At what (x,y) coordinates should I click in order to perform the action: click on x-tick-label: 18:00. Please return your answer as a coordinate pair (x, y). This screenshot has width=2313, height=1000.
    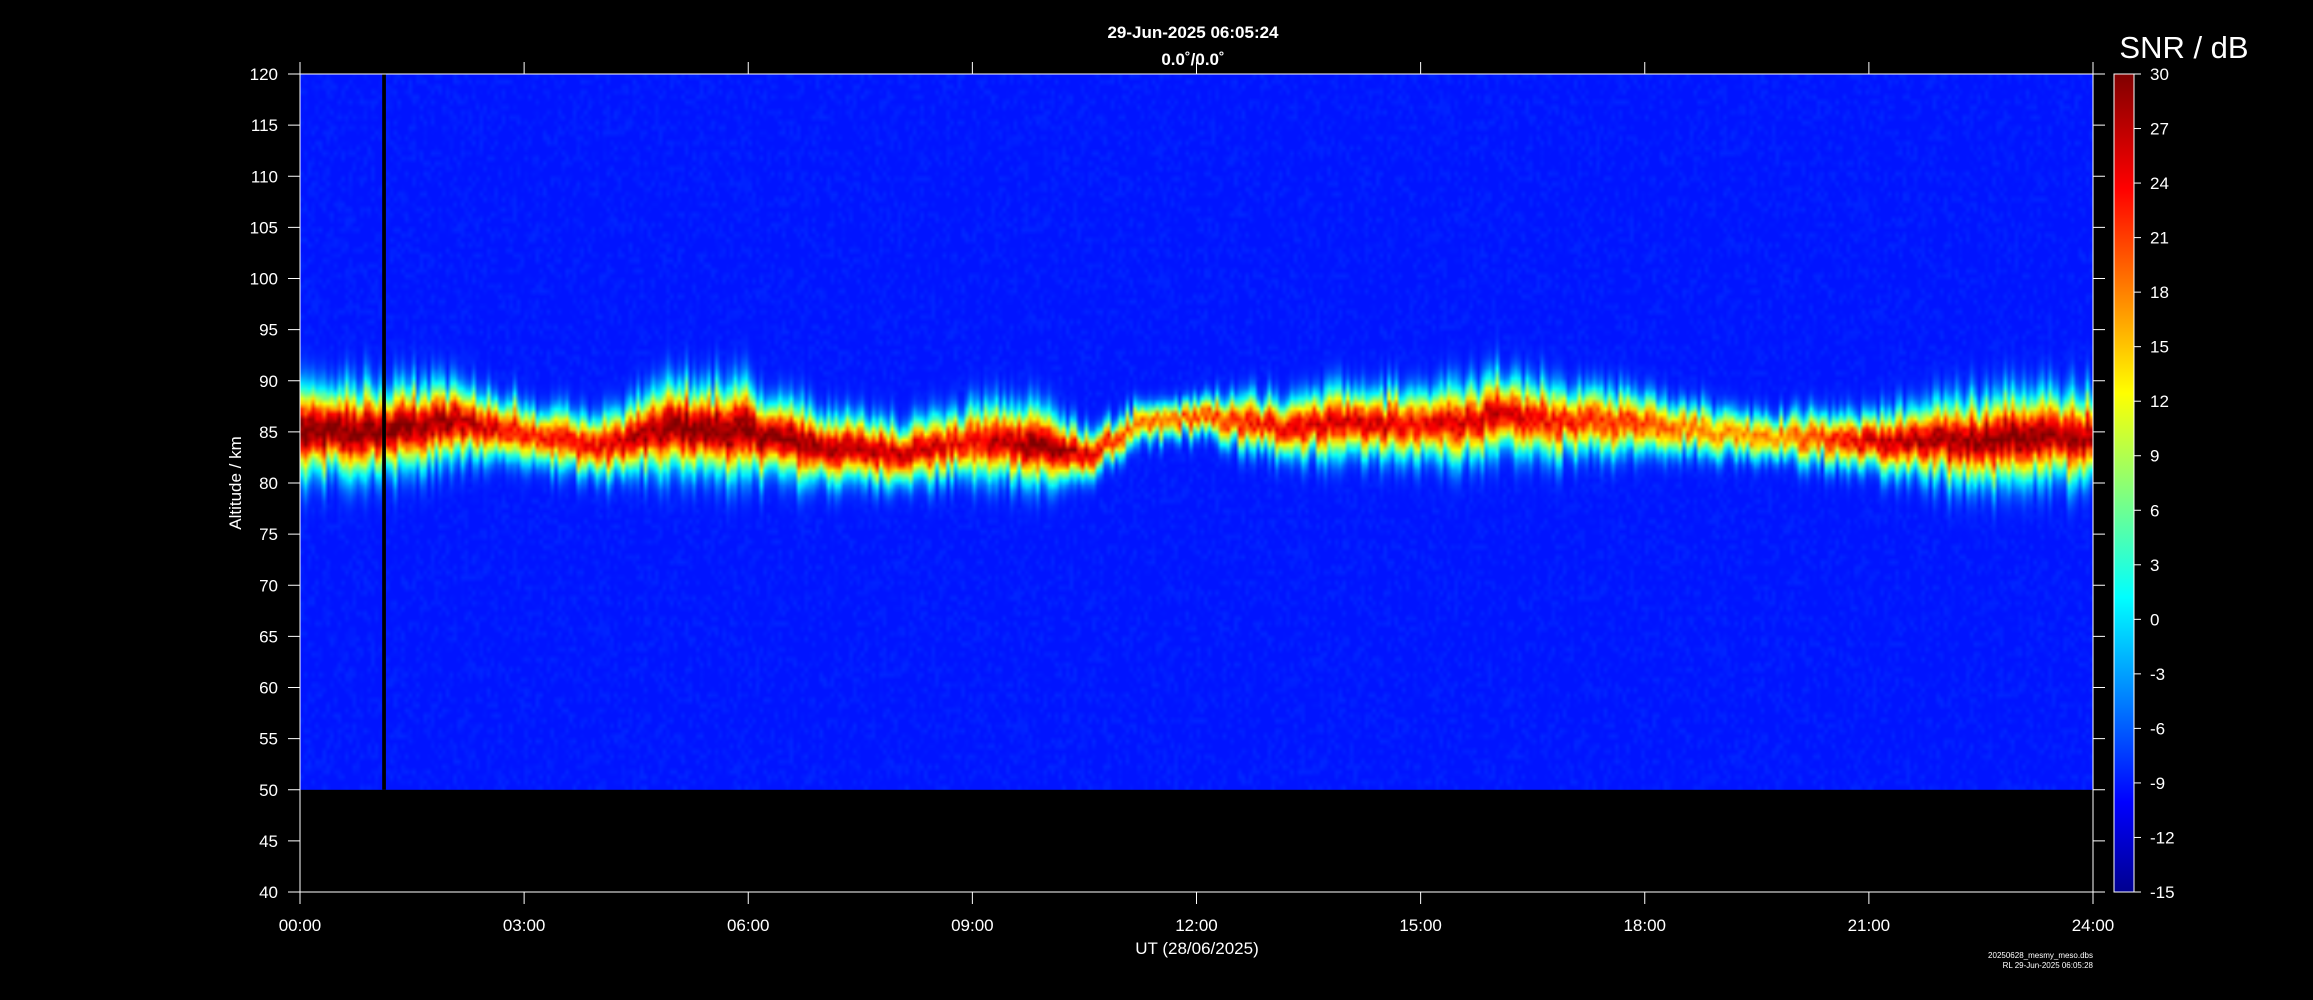
    Looking at the image, I should click on (1644, 925).